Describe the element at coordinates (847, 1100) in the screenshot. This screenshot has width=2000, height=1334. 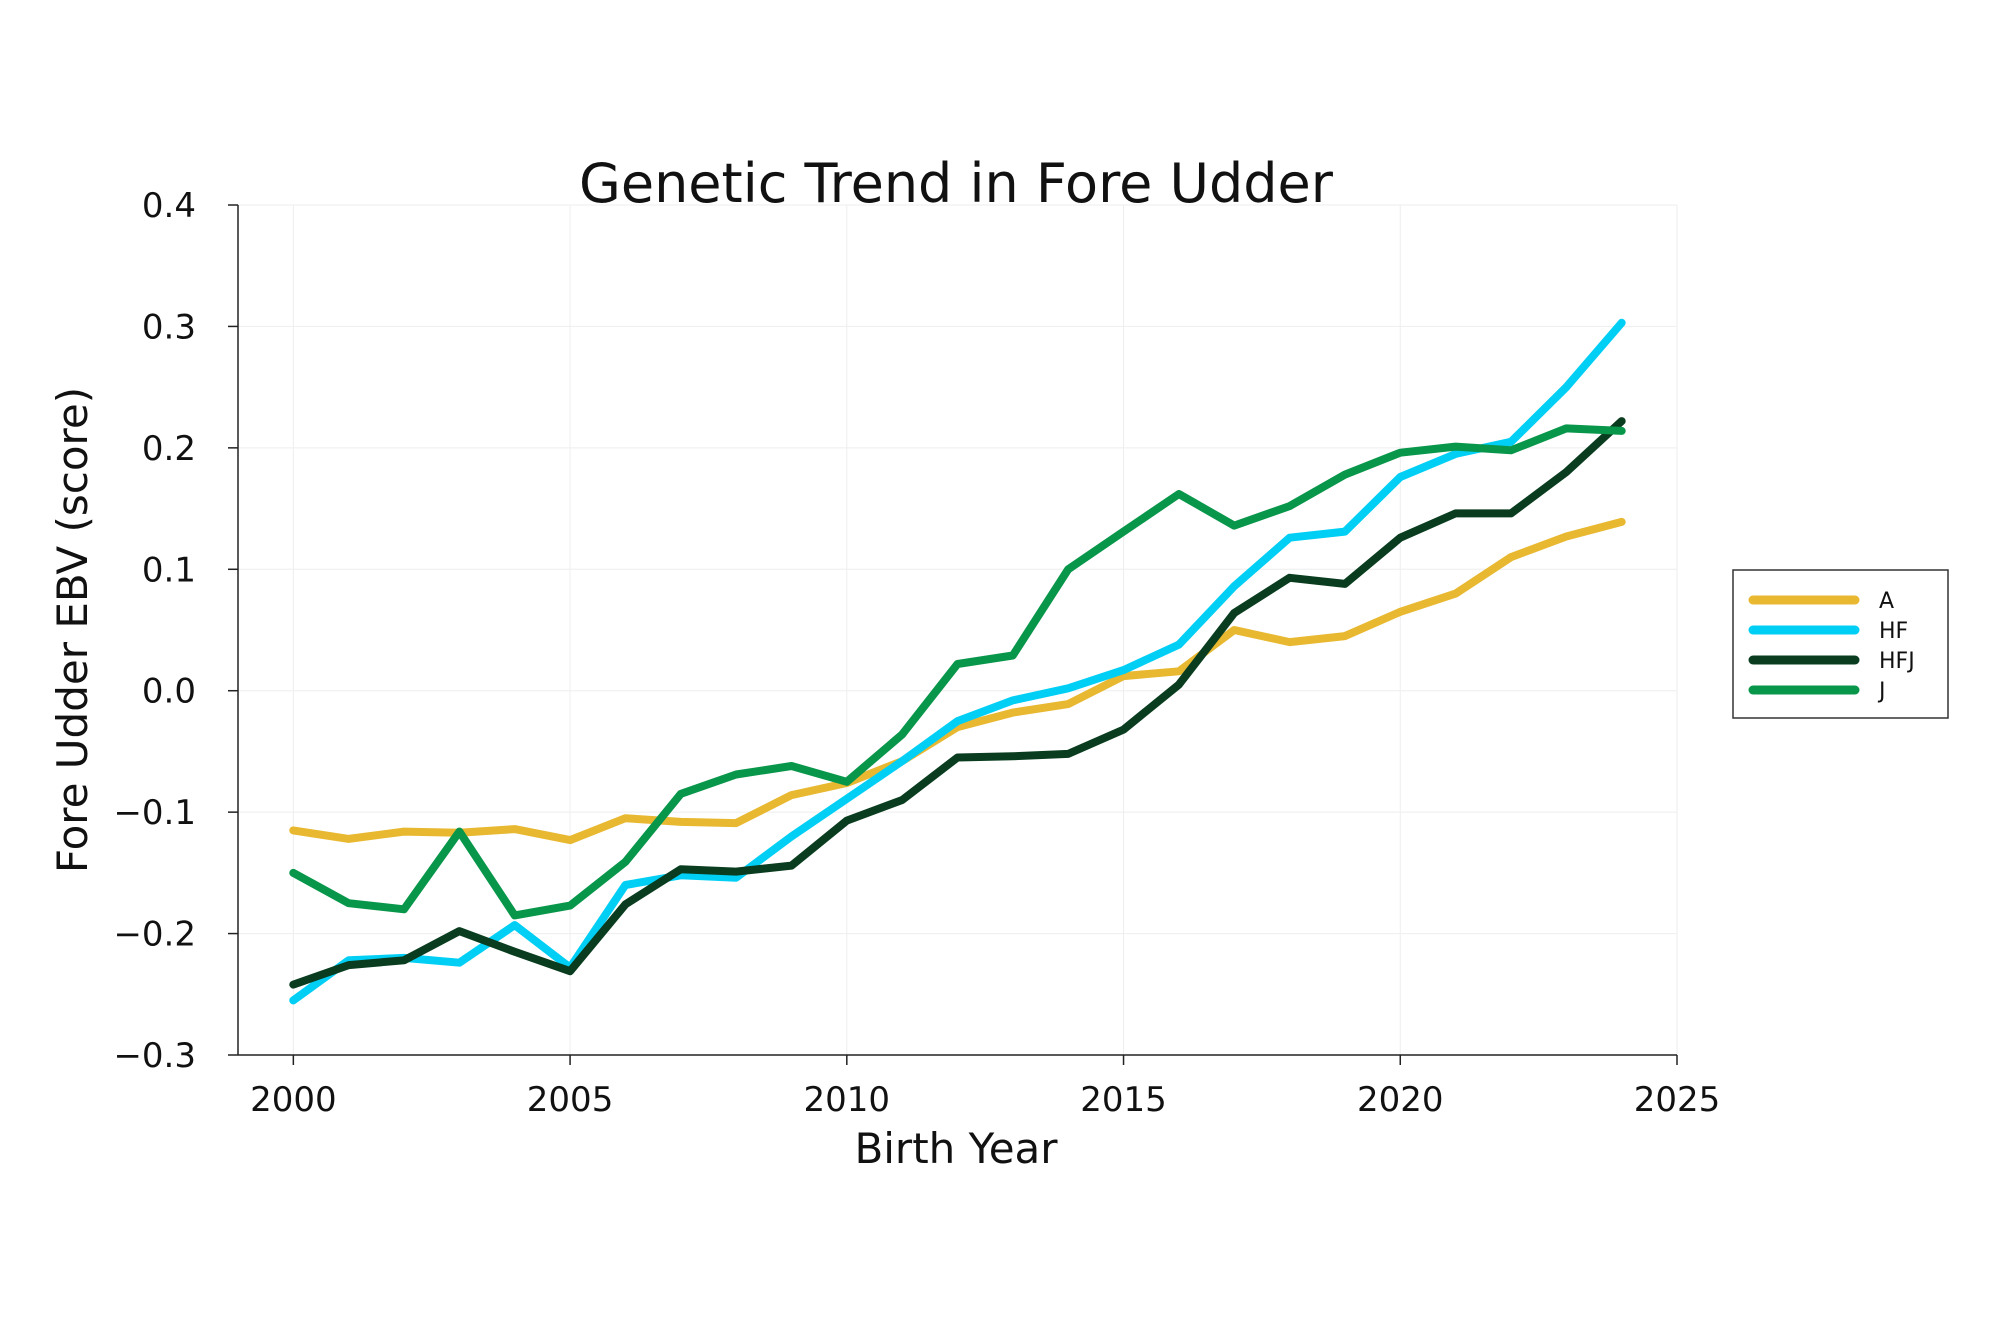
I see `x-tick-label: 2010` at that location.